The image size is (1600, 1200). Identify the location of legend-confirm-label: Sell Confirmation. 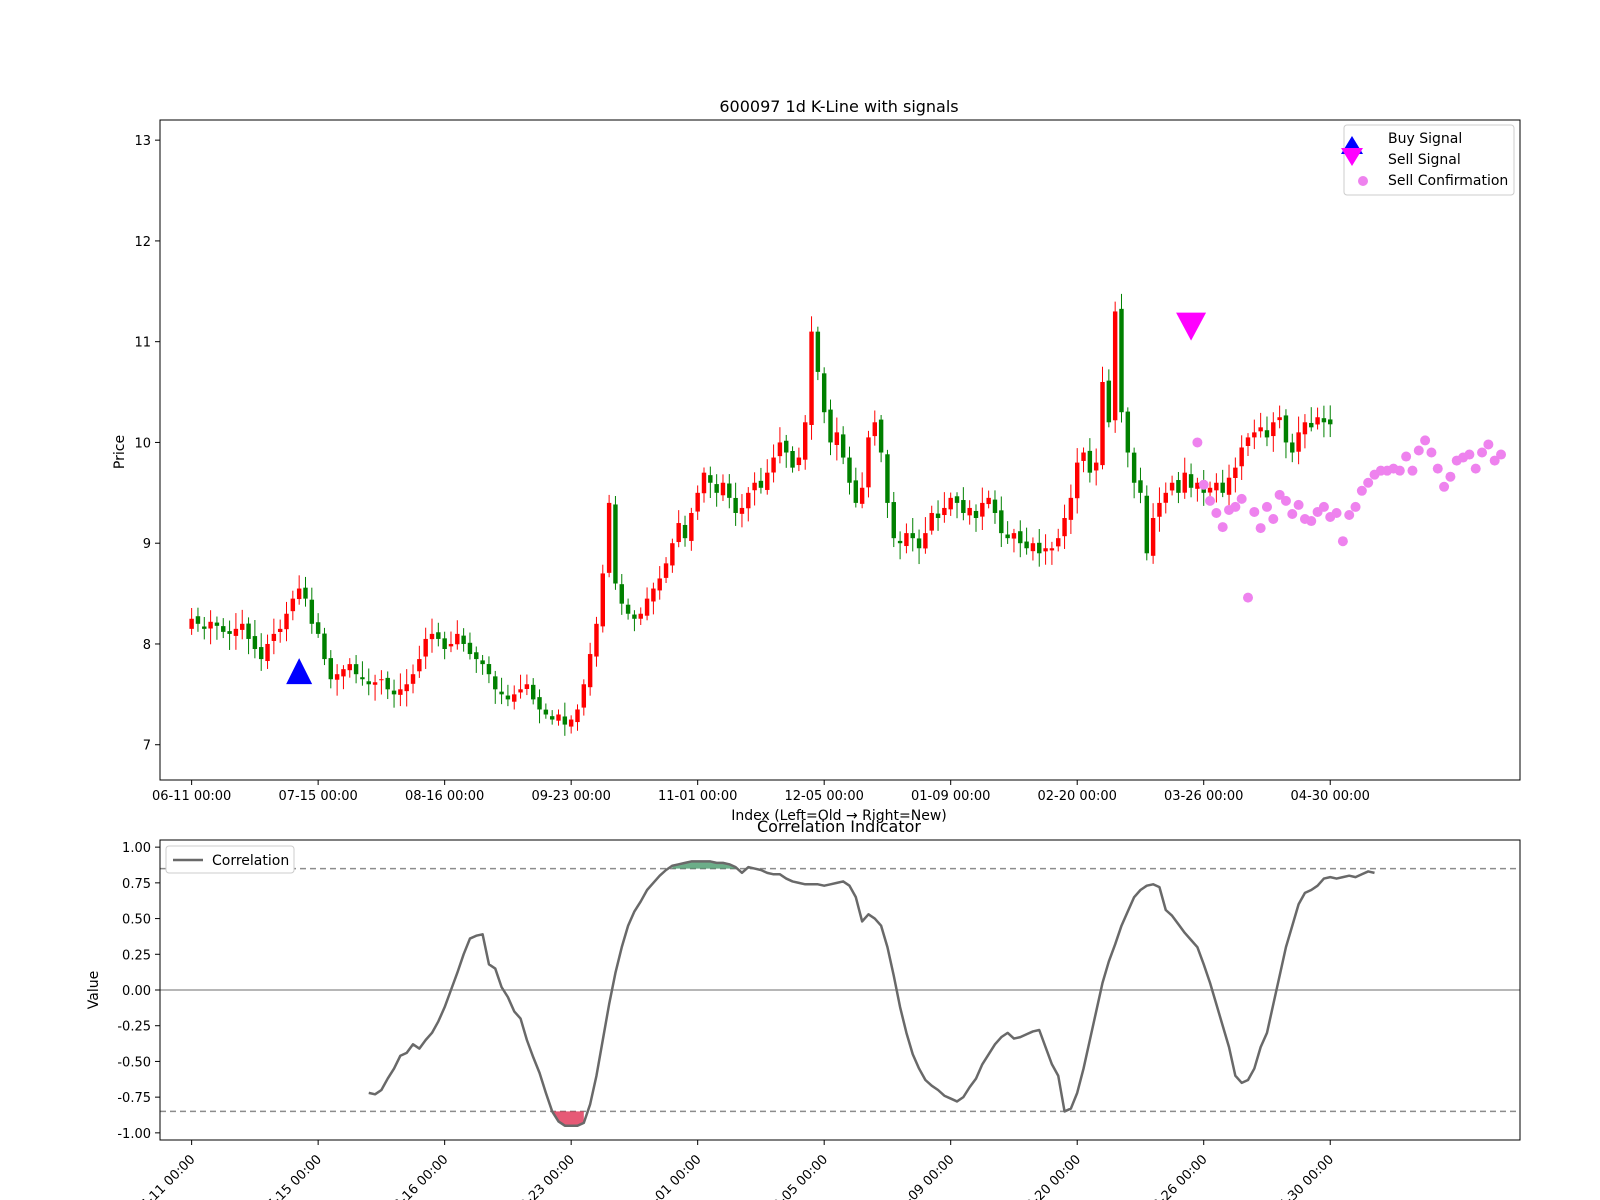
(1448, 181).